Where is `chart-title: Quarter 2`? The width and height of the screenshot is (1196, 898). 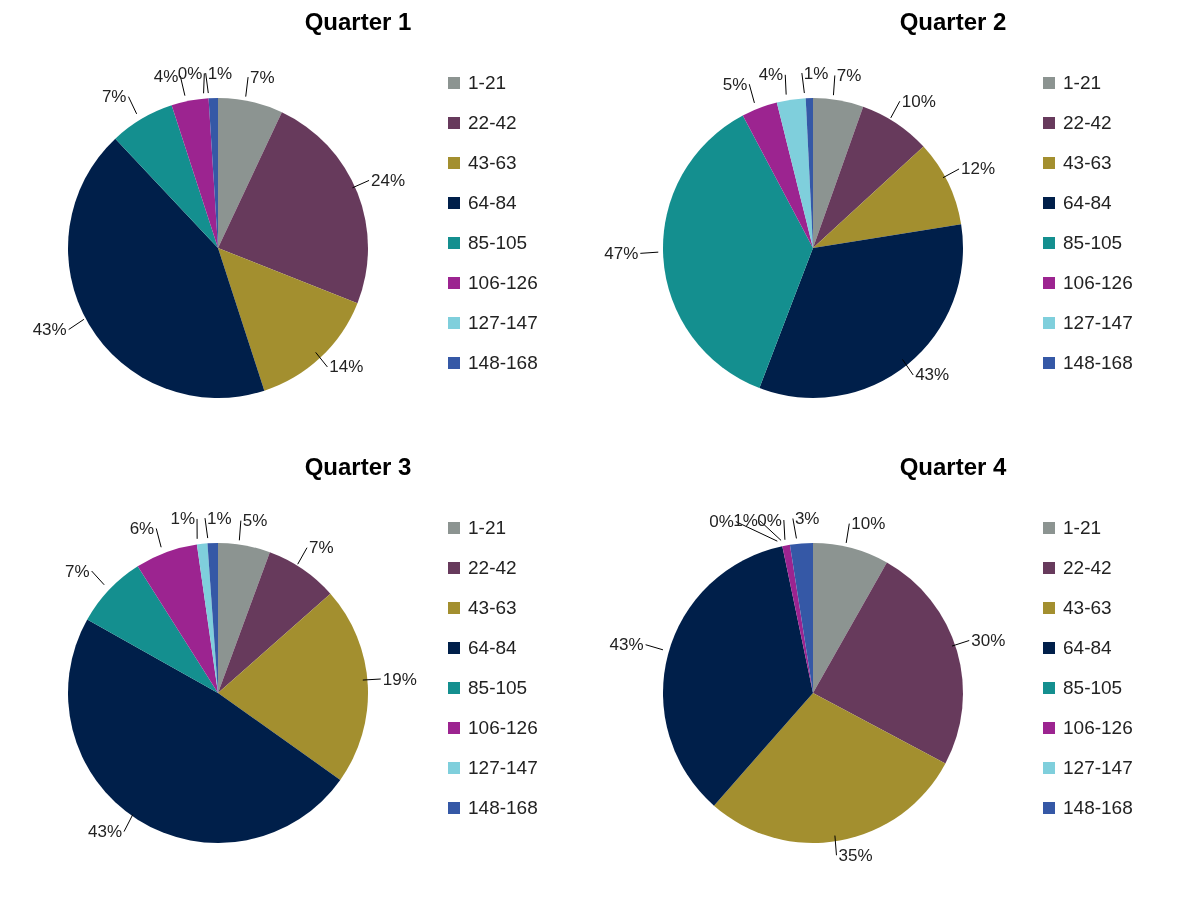
chart-title: Quarter 2 is located at coordinates (953, 22).